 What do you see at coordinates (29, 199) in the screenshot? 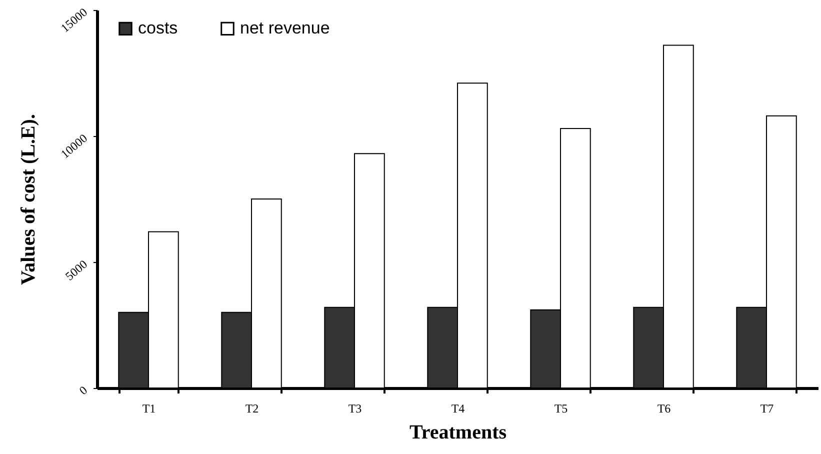
I see `y-axis-title: Values of cost (L.E).` at bounding box center [29, 199].